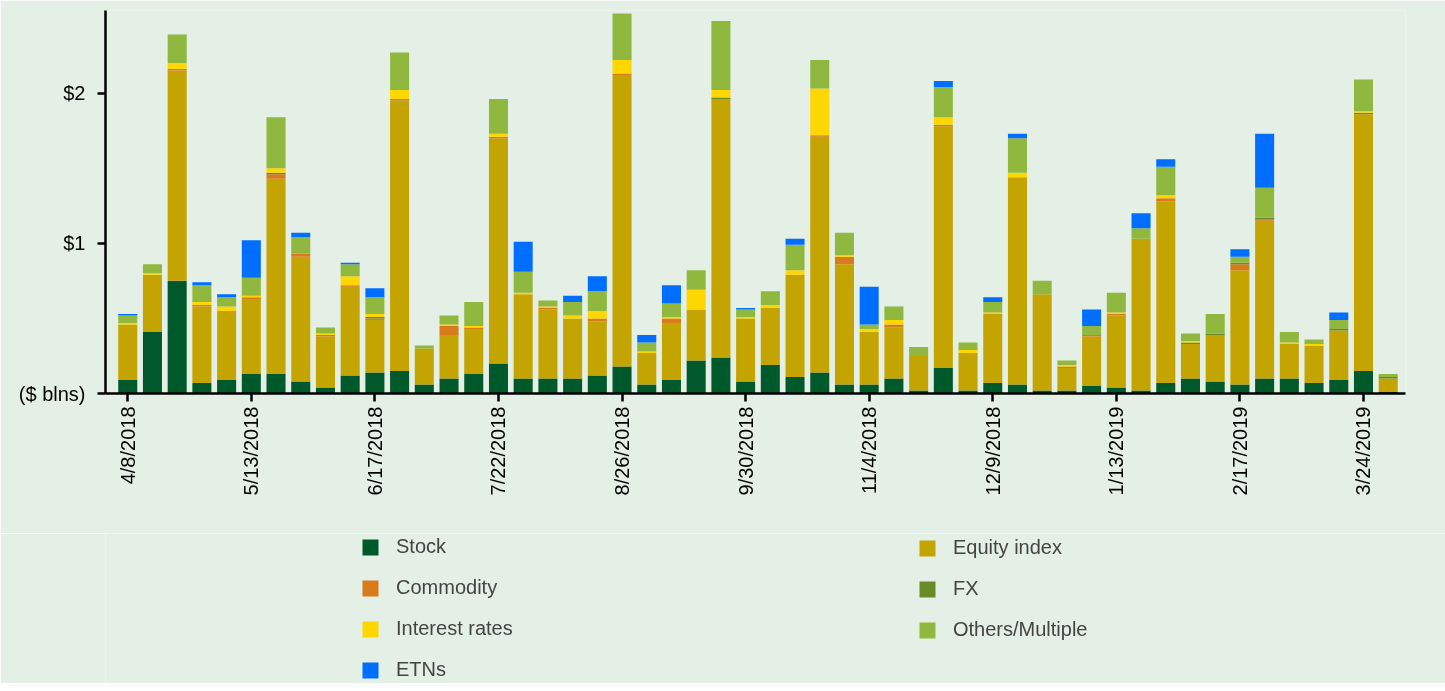 Image resolution: width=1445 pixels, height=691 pixels. I want to click on x-tick-label: 4/8/2018, so click(127, 445).